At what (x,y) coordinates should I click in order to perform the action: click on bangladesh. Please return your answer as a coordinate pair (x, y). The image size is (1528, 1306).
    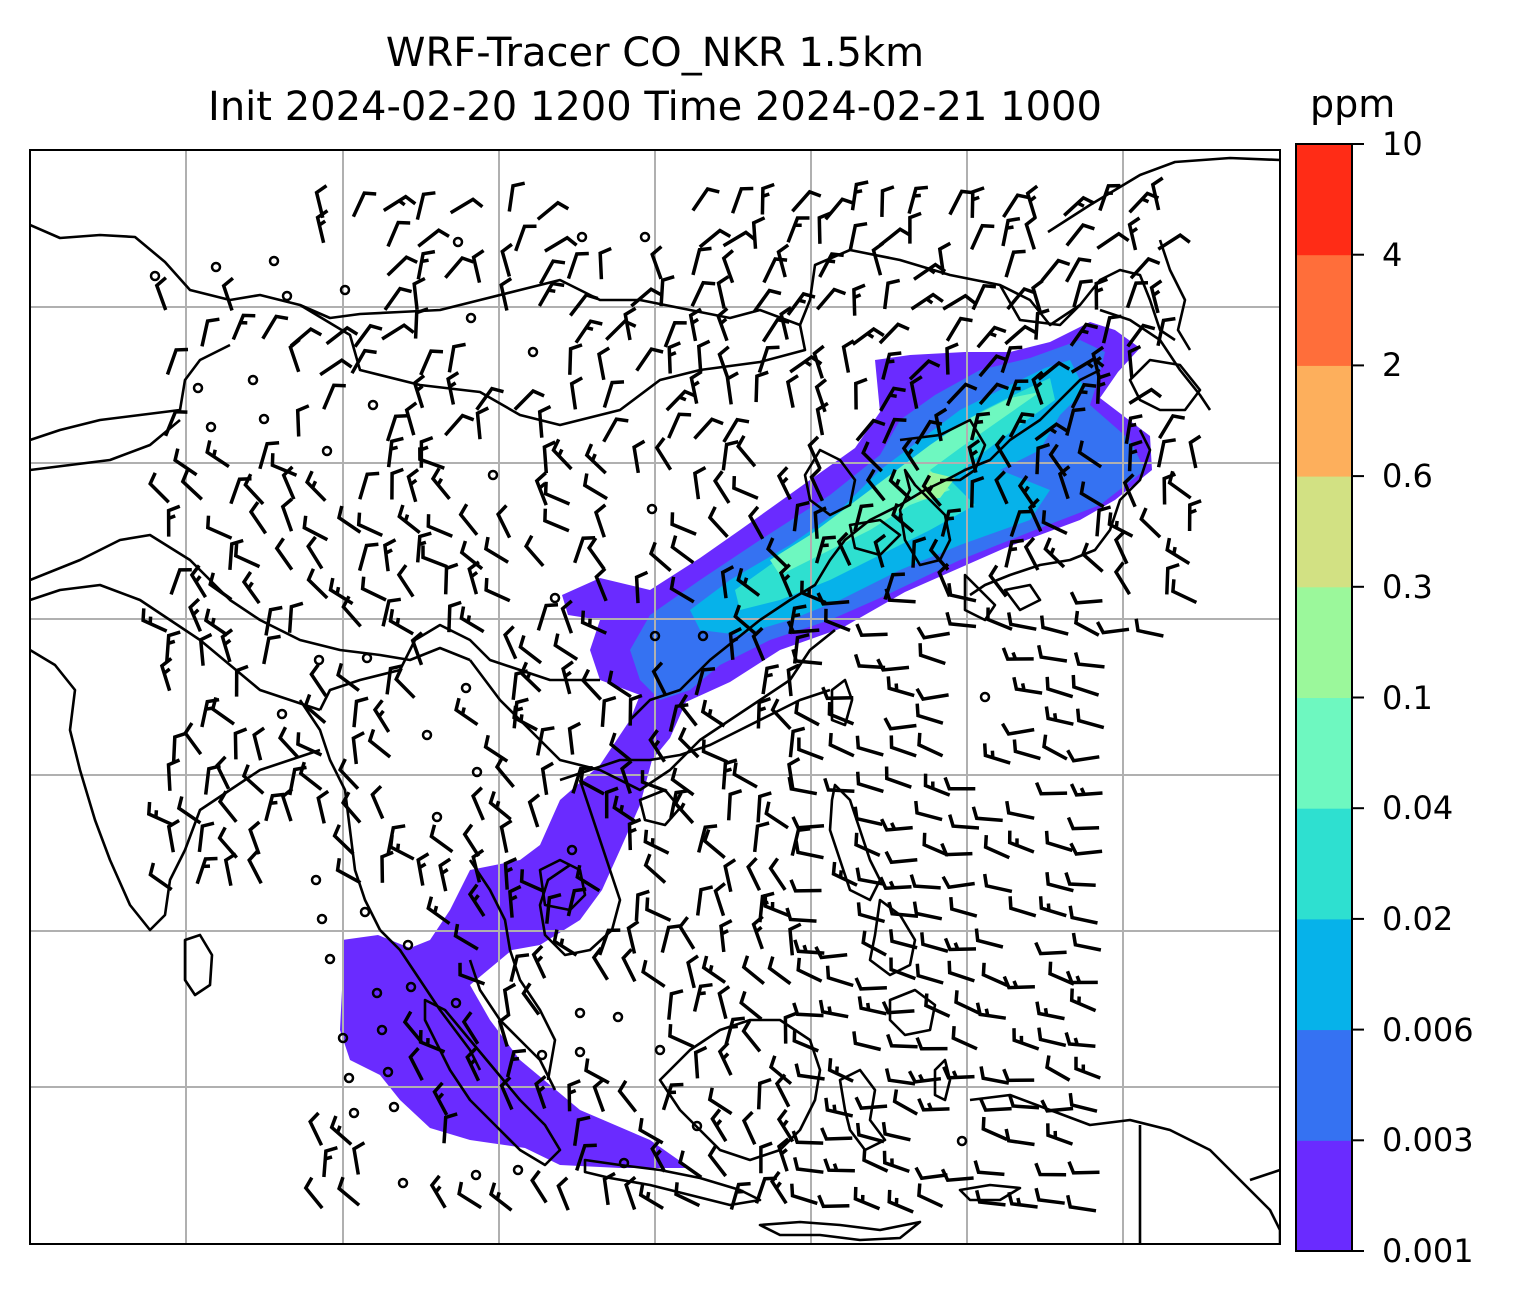
    Looking at the image, I should click on (340, 815).